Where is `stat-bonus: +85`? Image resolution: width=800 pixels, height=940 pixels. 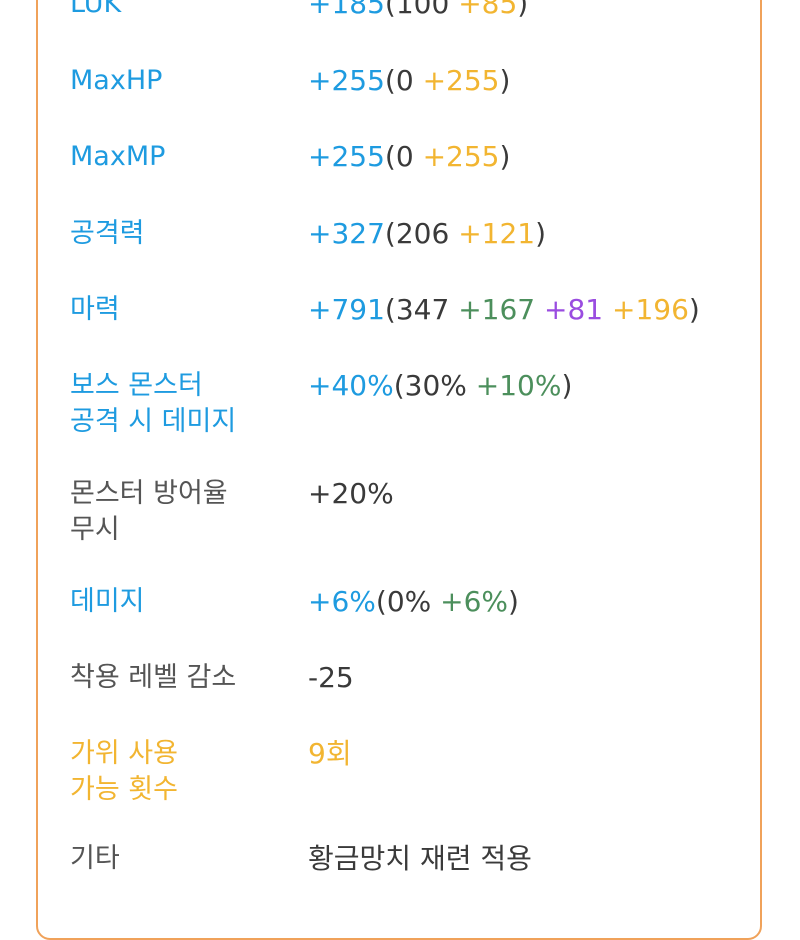
stat-bonus: +85 is located at coordinates (483, 10).